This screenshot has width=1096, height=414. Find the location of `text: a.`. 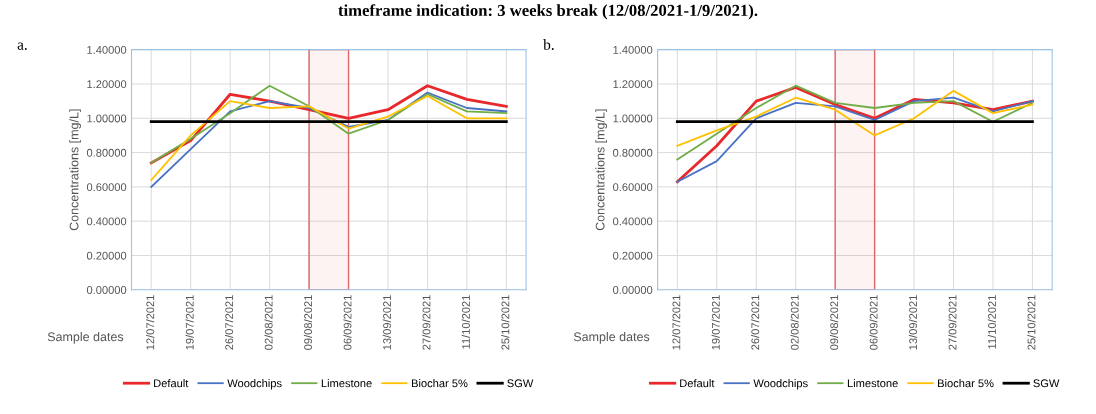

text: a. is located at coordinates (22, 46).